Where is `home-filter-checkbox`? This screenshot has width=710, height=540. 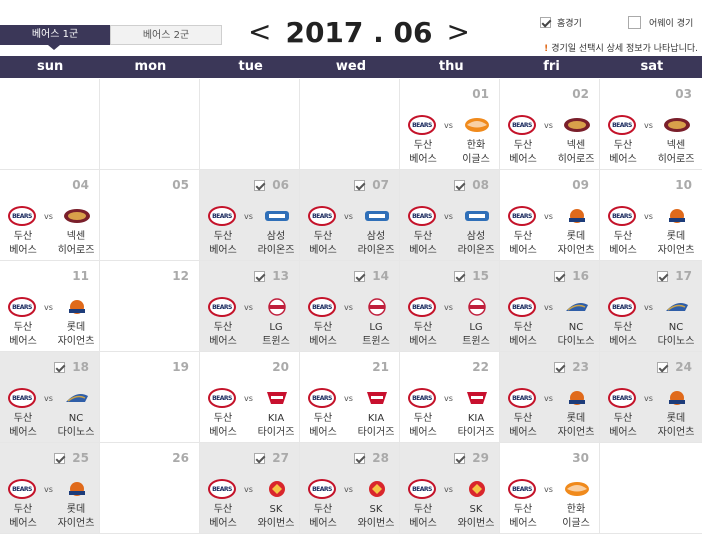
home-filter-checkbox is located at coordinates (545, 22).